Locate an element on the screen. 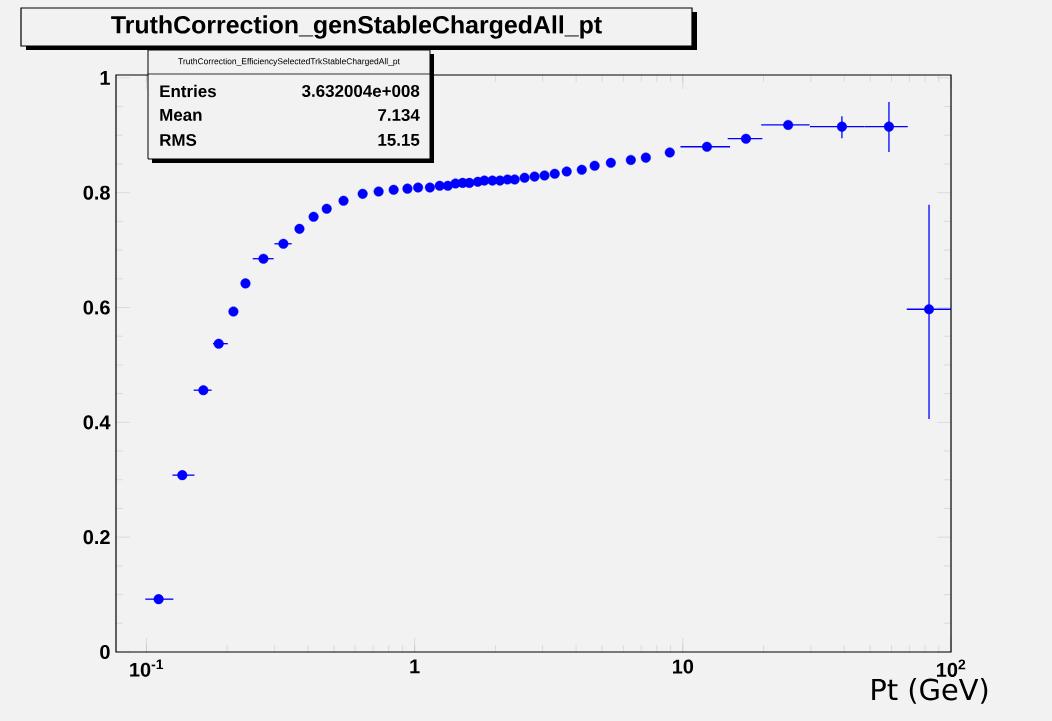 This screenshot has height=721, width=1052. annotation: 3.632004e+008 is located at coordinates (360, 90).